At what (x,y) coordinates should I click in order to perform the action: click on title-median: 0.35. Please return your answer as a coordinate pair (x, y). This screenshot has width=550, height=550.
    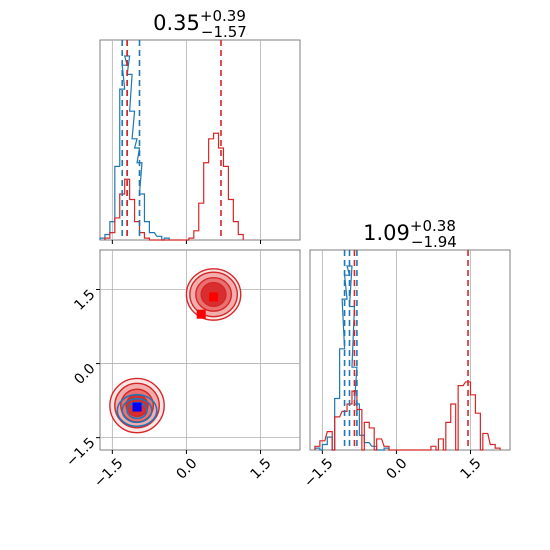
    Looking at the image, I should click on (176, 23).